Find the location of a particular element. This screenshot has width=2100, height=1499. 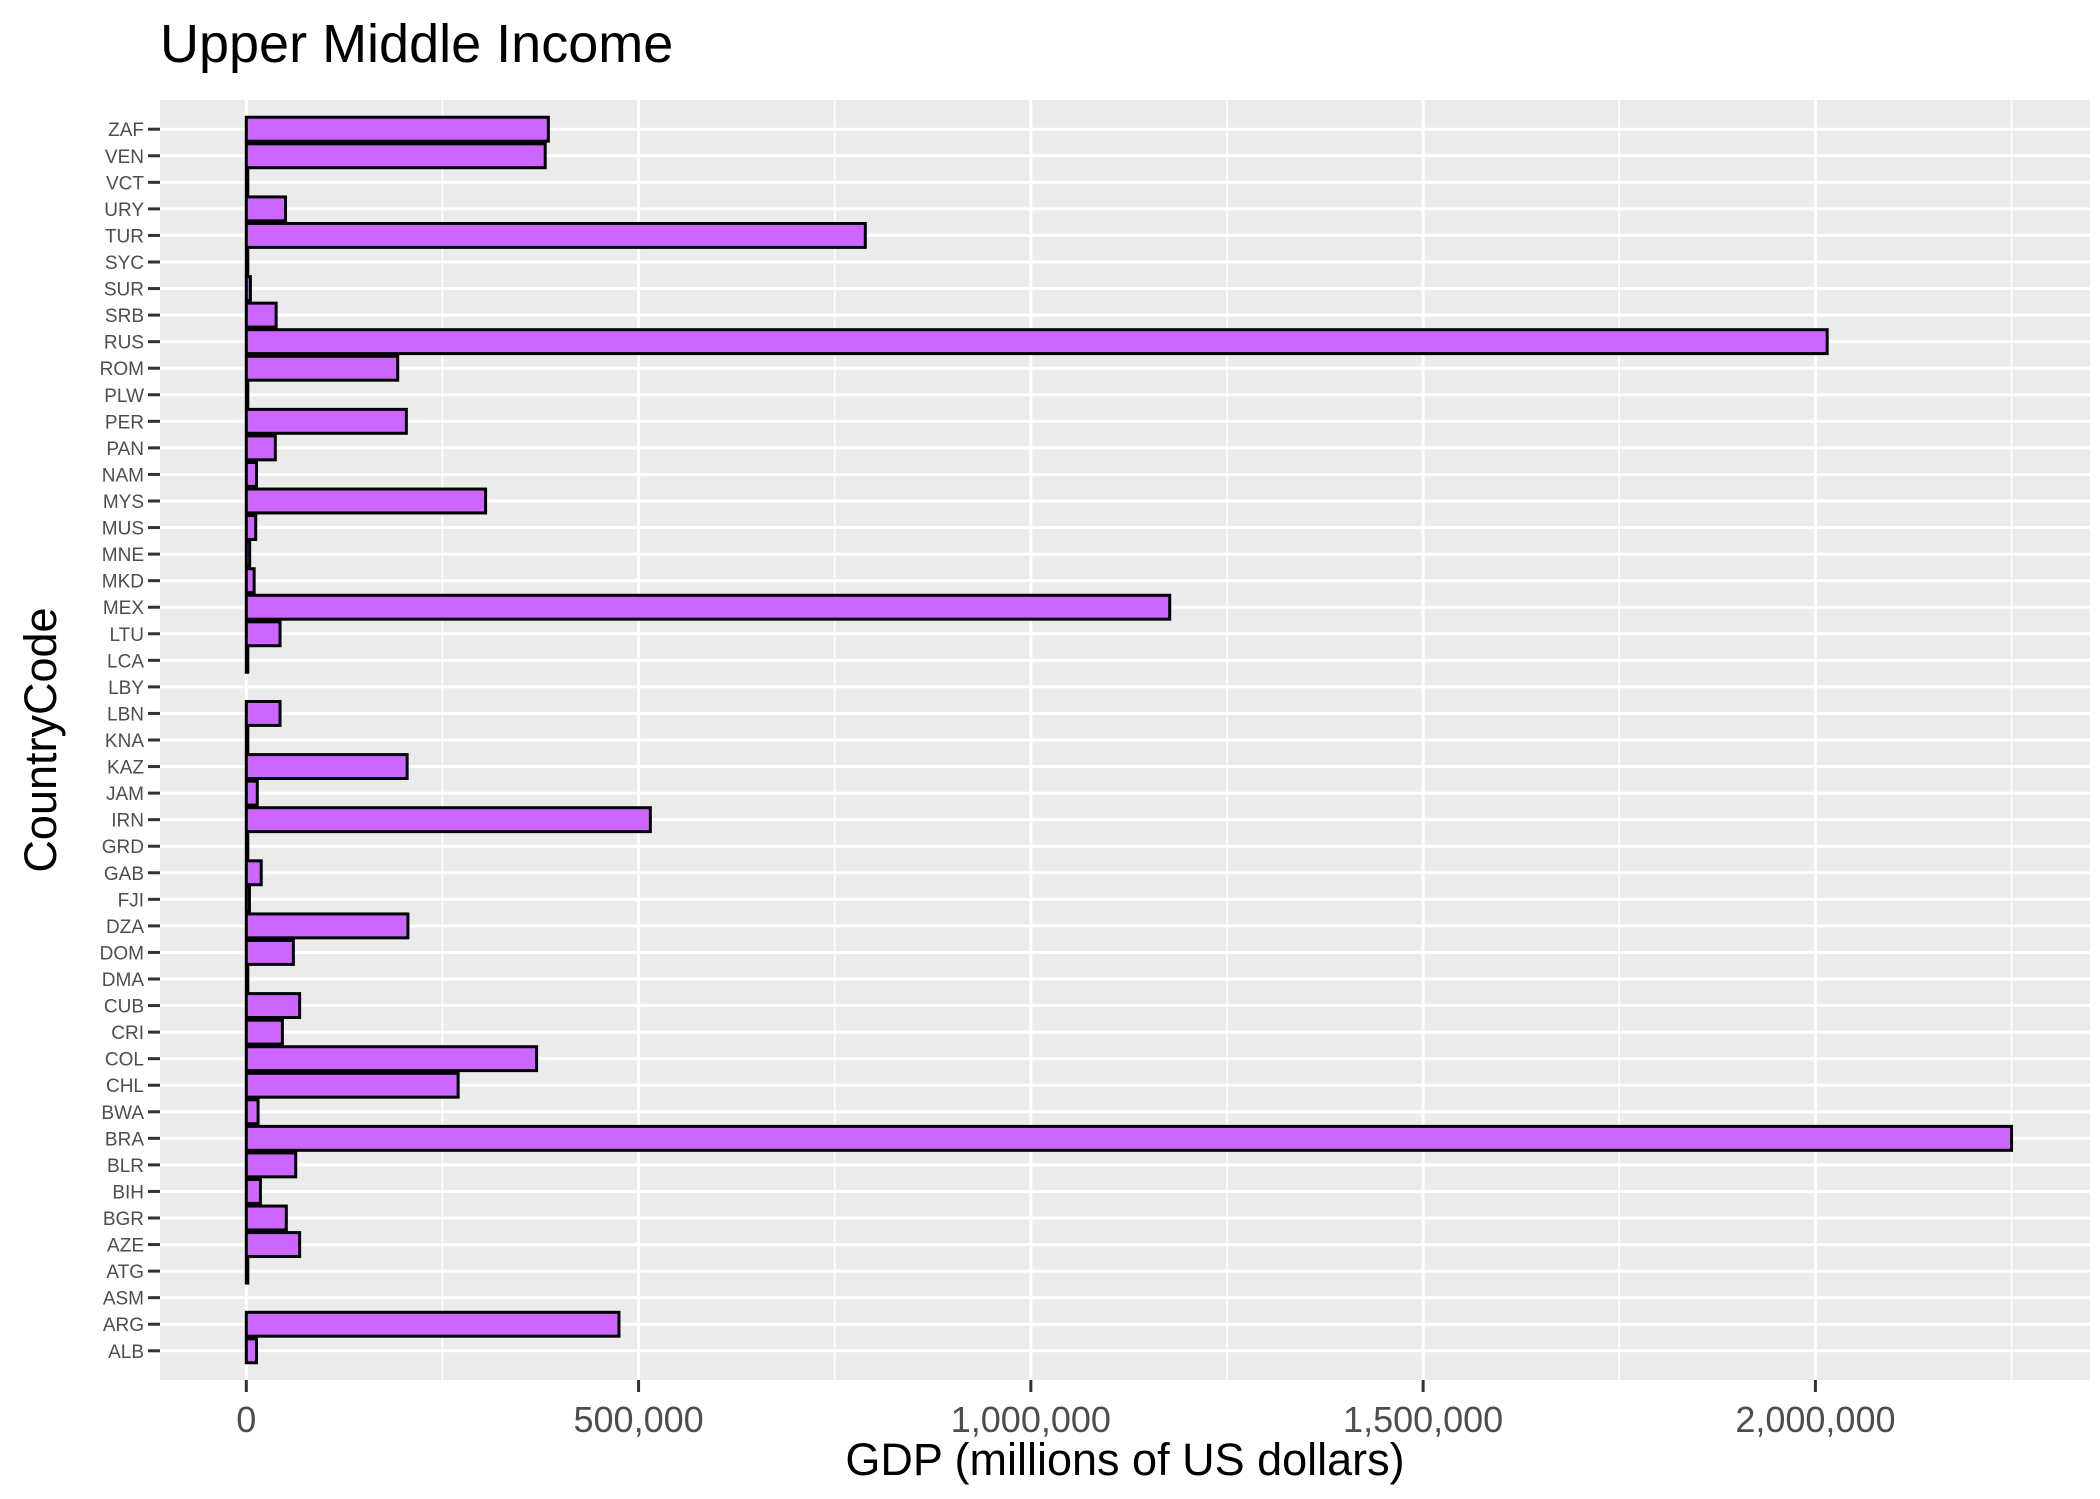

bar-aze is located at coordinates (273, 1245).